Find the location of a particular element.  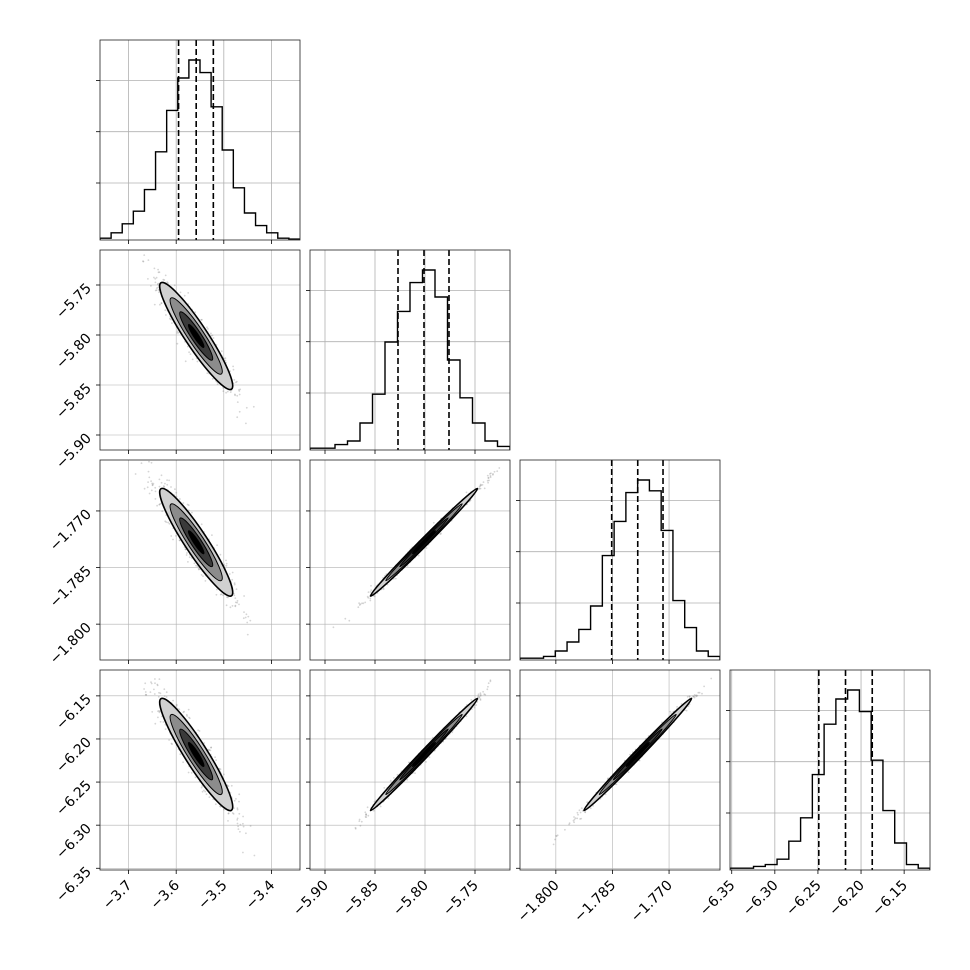

y-tick-label: −1.800 is located at coordinates (71, 644).